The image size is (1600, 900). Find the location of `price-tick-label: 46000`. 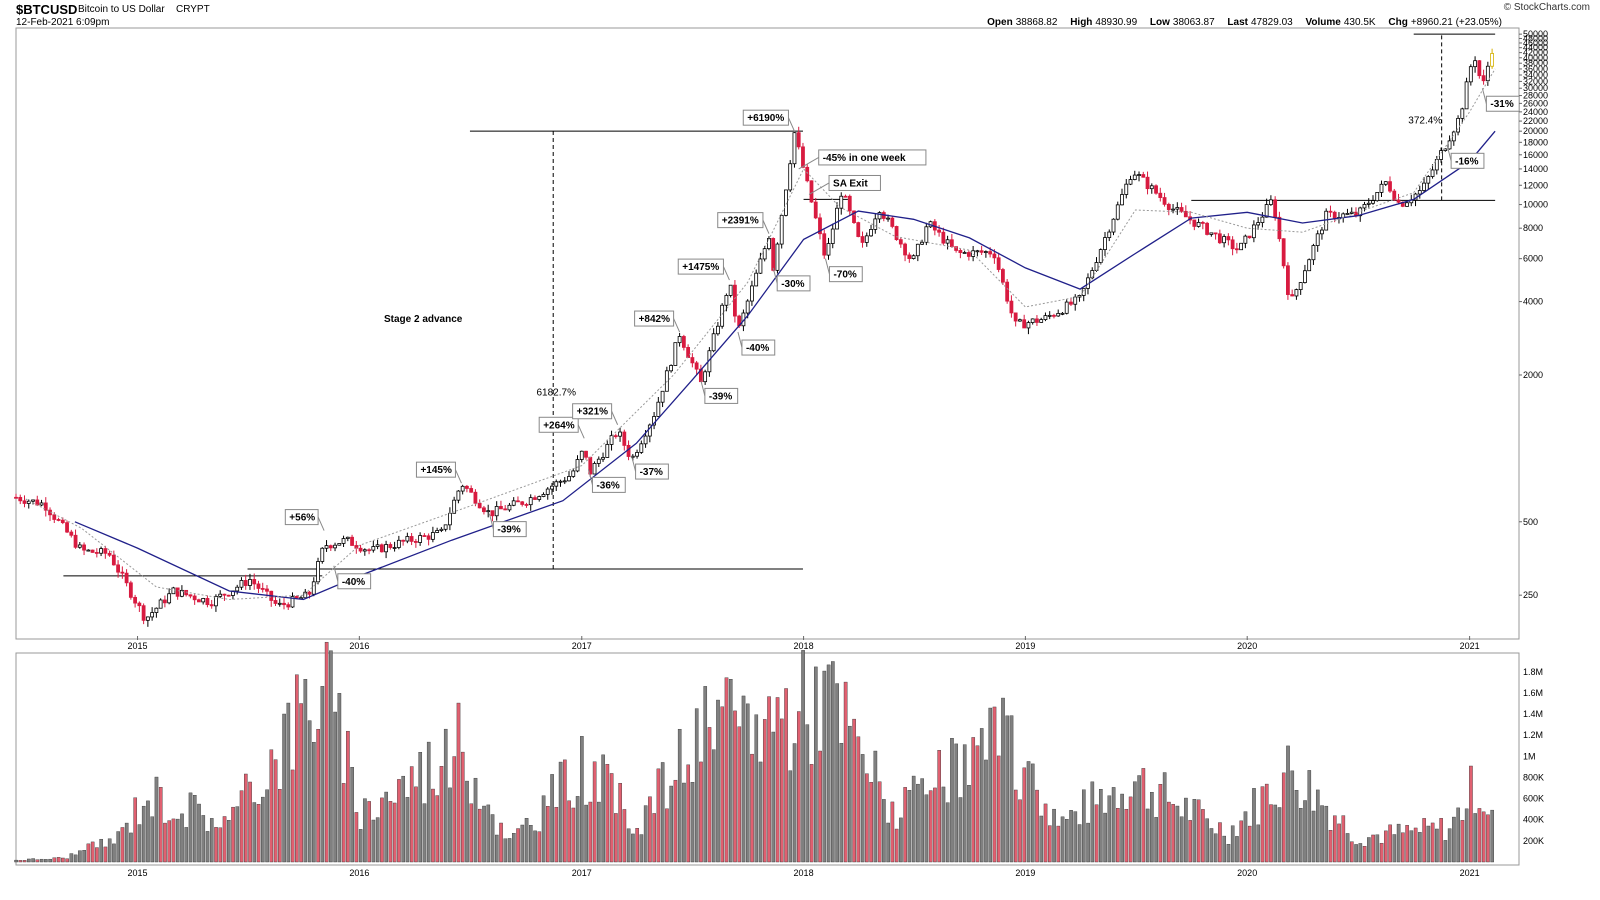

price-tick-label: 46000 is located at coordinates (1535, 43).